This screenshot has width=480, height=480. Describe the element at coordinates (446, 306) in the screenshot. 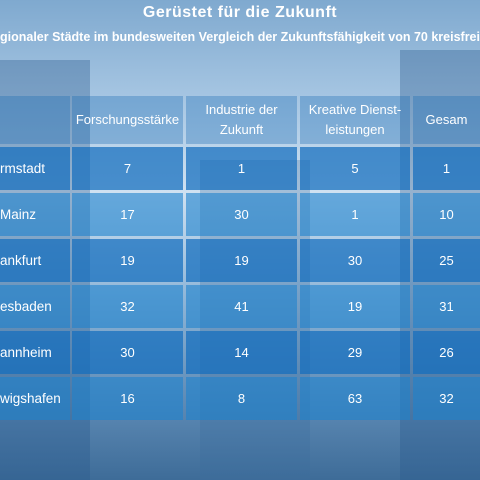

I see `table-cell: 31` at that location.